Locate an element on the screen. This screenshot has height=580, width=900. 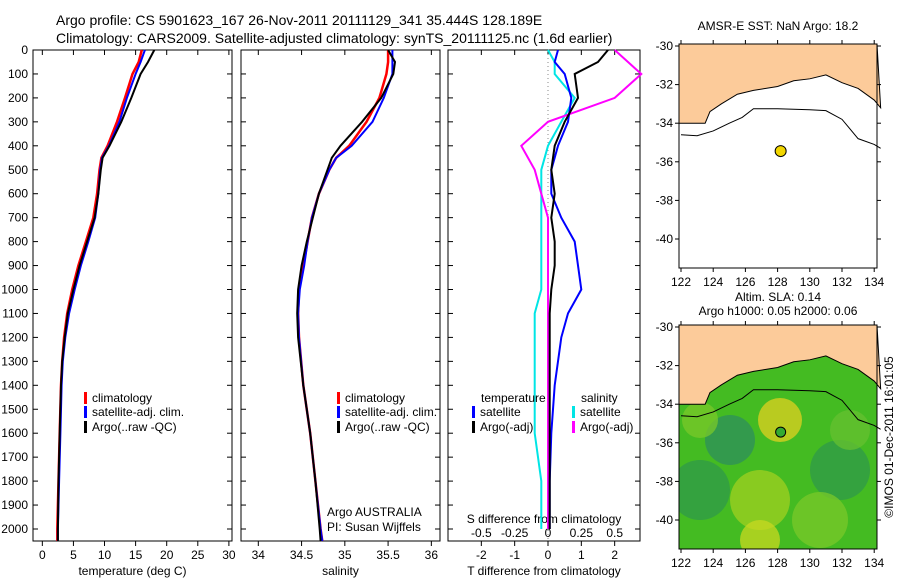
x-tick-label: -2 is located at coordinates (481, 555).